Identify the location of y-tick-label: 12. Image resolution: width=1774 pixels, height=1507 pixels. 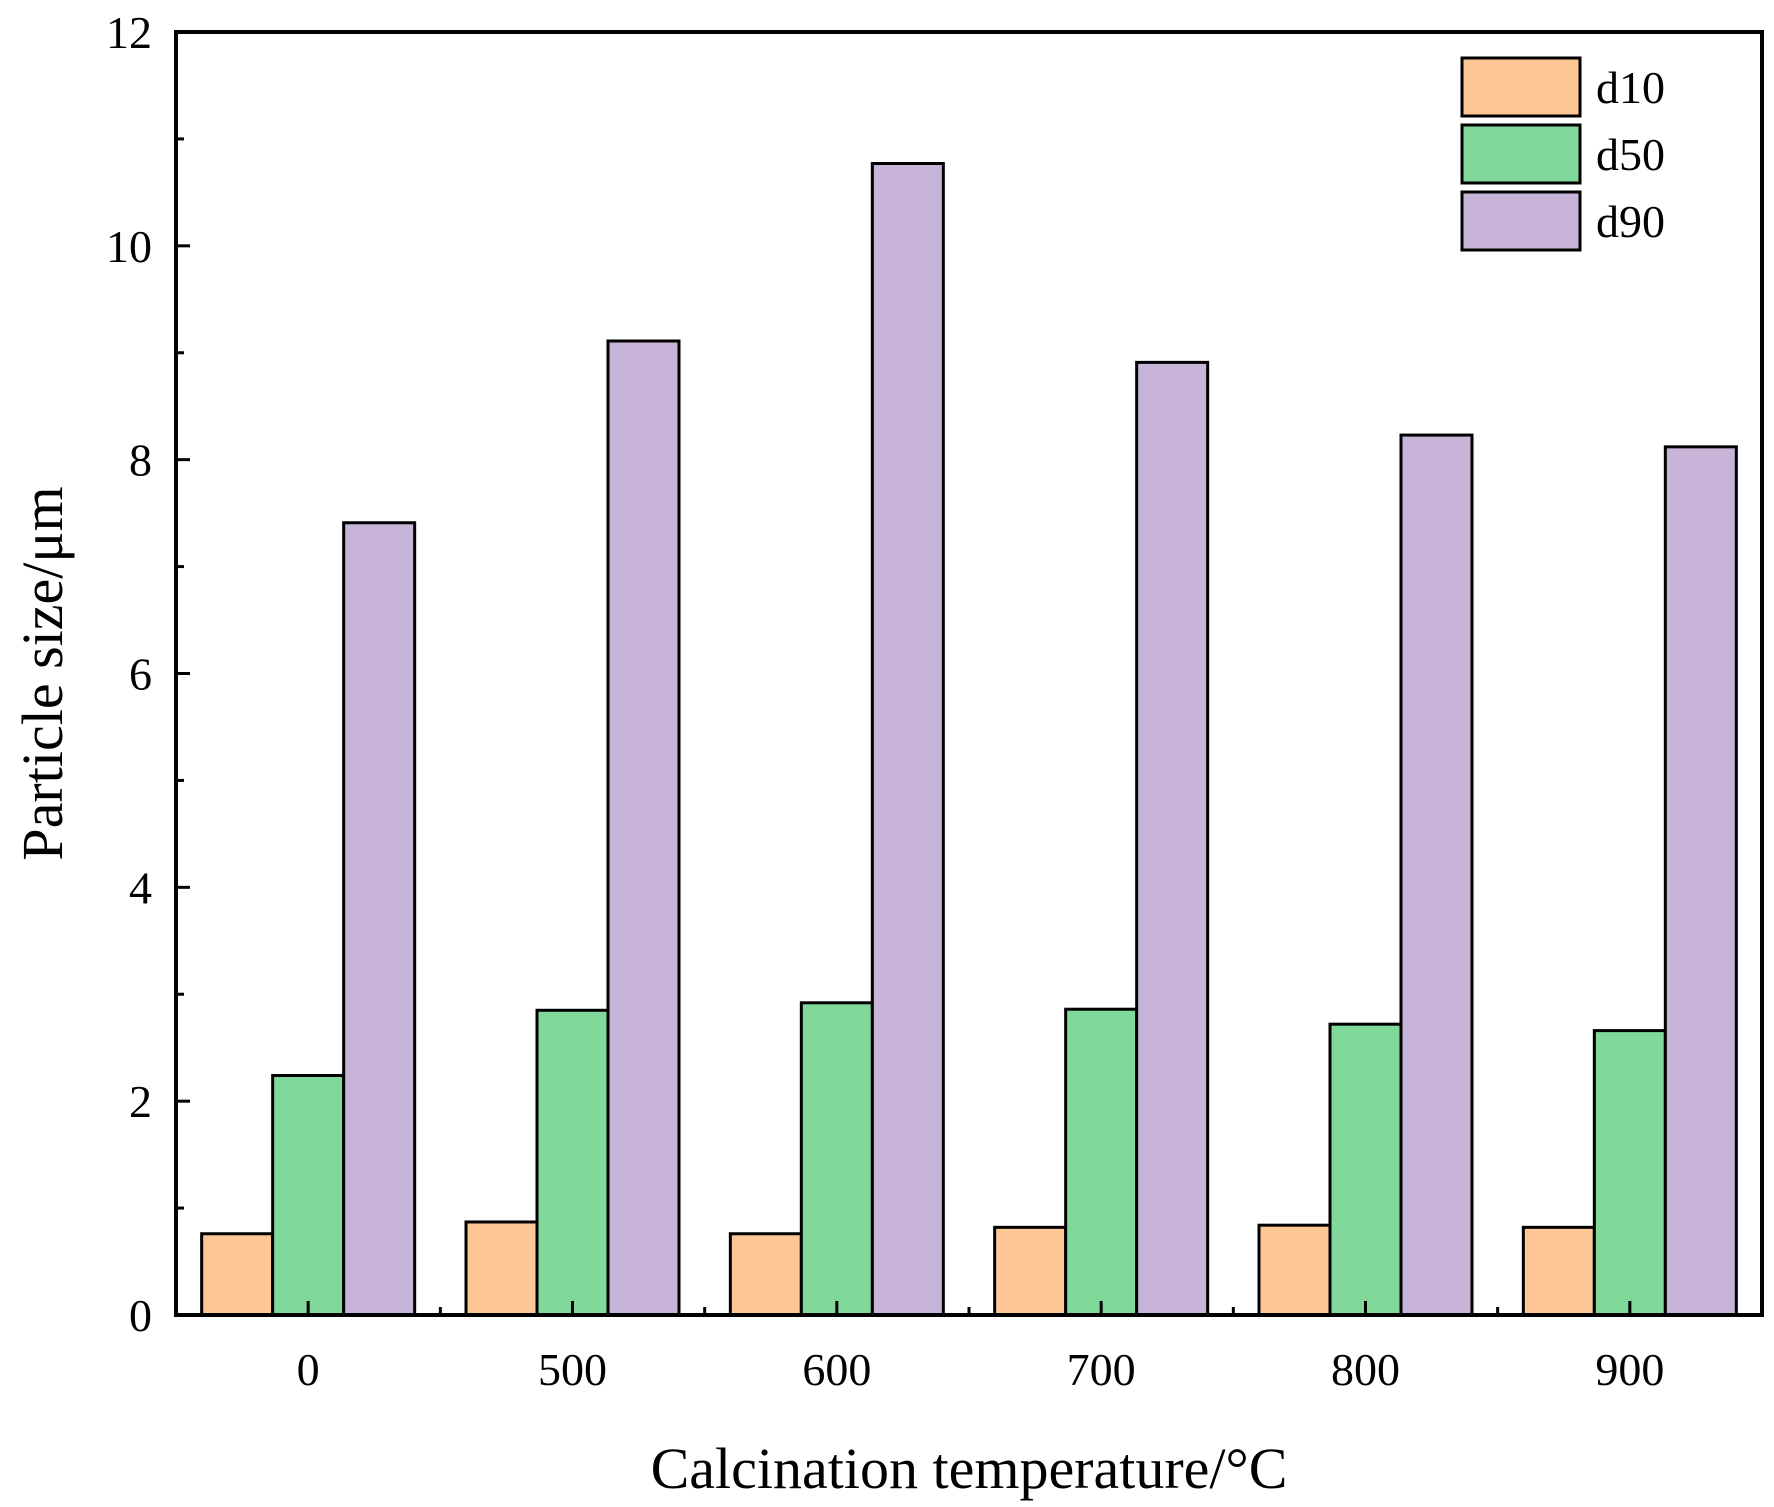
(129, 32).